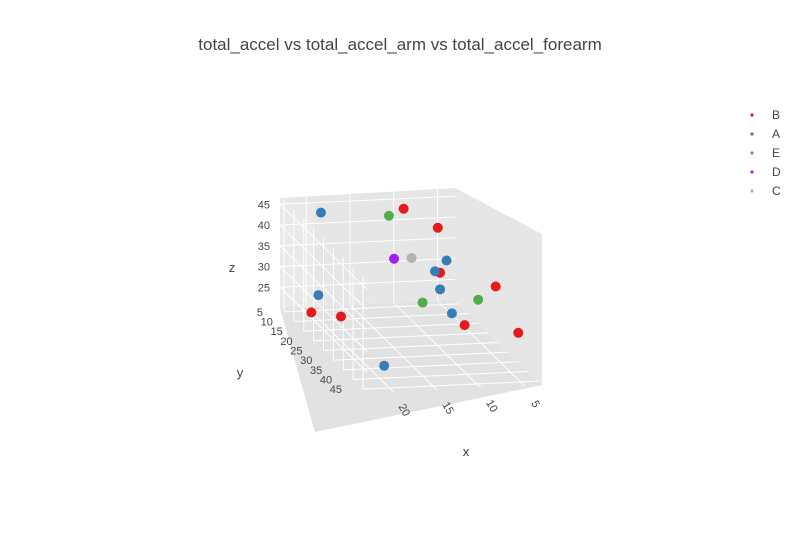 The height and width of the screenshot is (550, 800). What do you see at coordinates (447, 408) in the screenshot?
I see `x-tick-label: 15` at bounding box center [447, 408].